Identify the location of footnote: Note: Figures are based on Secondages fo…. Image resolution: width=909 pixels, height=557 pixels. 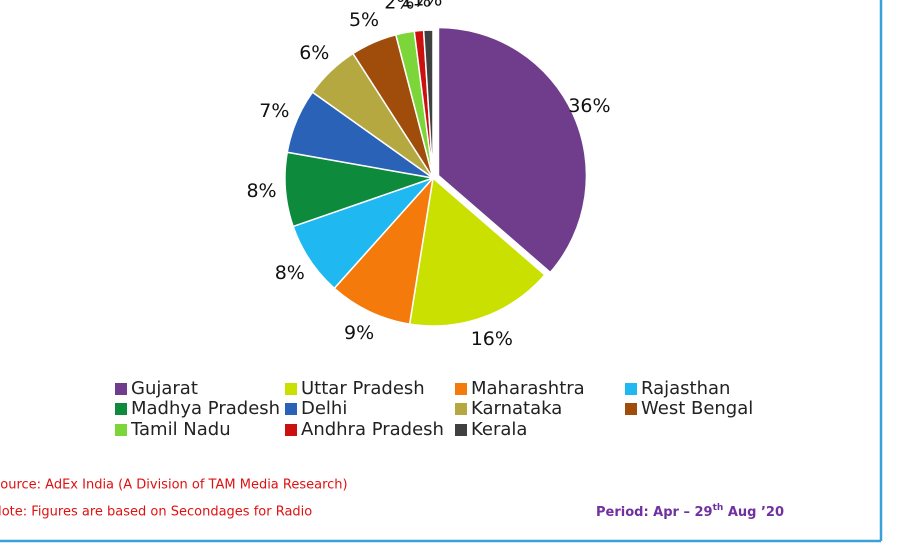
(156, 512).